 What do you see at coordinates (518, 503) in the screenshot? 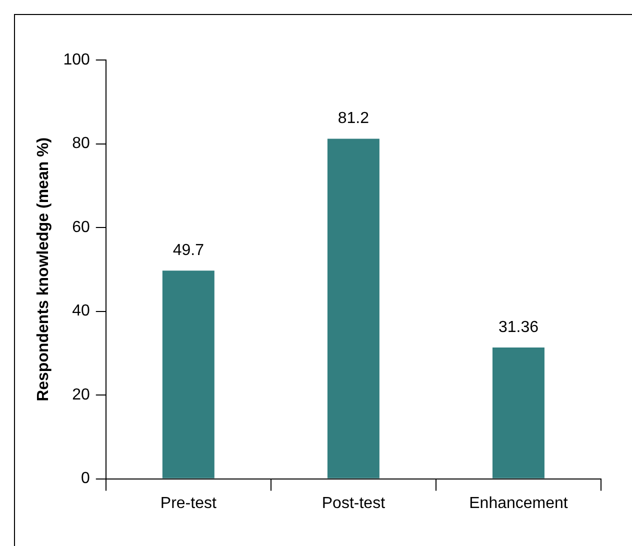
I see `x-tick-label: Enhancement` at bounding box center [518, 503].